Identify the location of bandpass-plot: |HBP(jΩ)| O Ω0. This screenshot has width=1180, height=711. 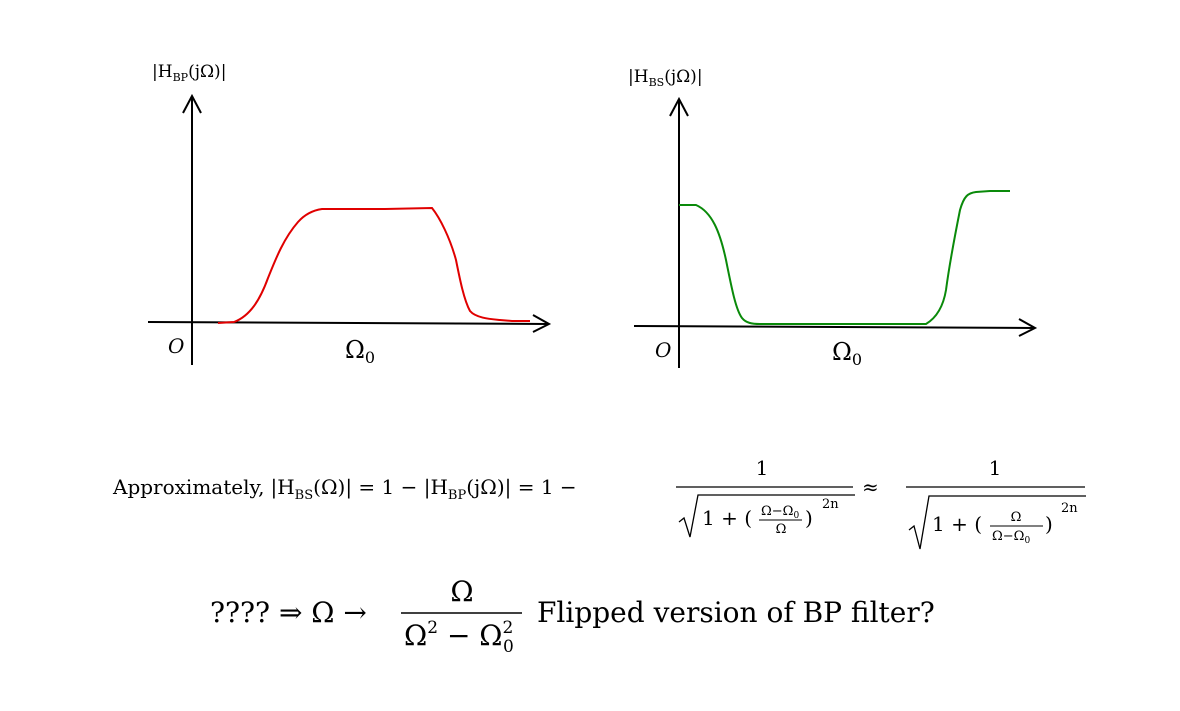
(349, 214).